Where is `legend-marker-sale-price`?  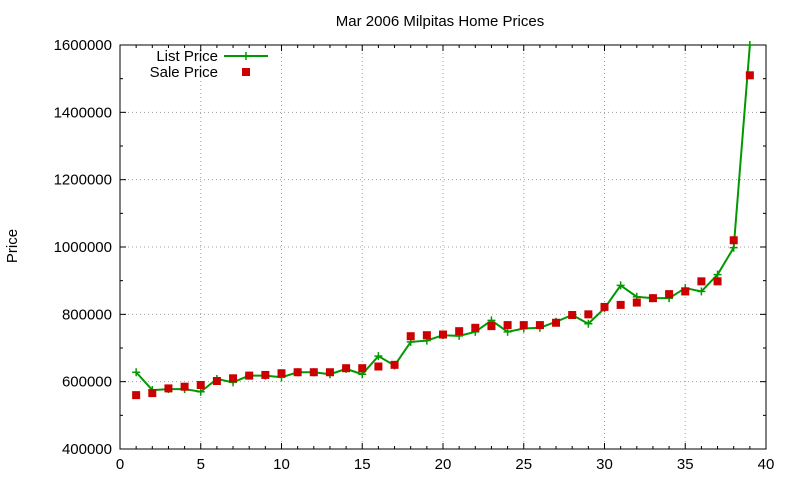 legend-marker-sale-price is located at coordinates (246, 72).